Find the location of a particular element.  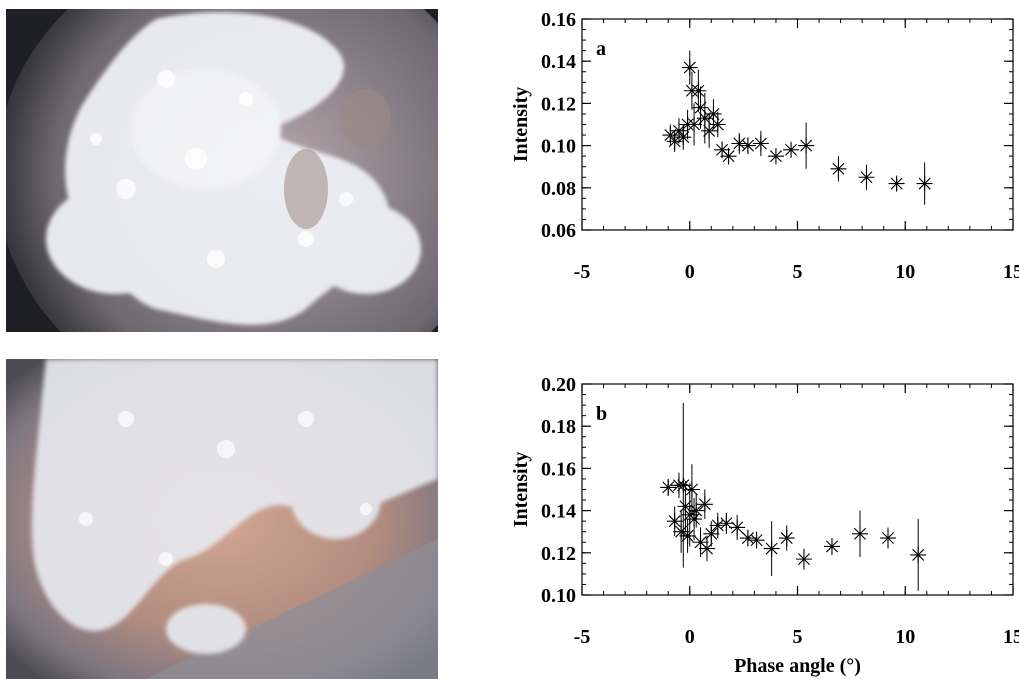

y-tick-label-a: 0.14 is located at coordinates (558, 62).